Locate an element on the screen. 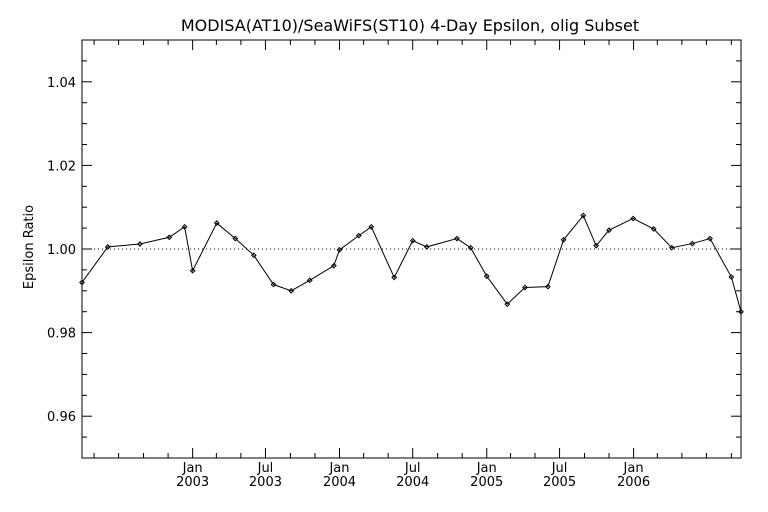 This screenshot has height=512, width=768. x-tick-label-year: 2006 is located at coordinates (633, 482).